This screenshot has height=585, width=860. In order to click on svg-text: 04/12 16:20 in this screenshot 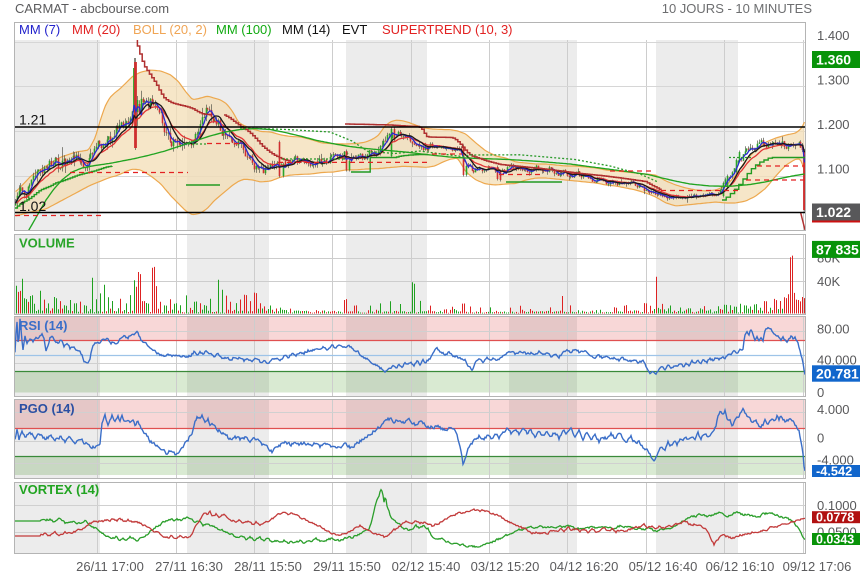, I will do `click(584, 566)`.